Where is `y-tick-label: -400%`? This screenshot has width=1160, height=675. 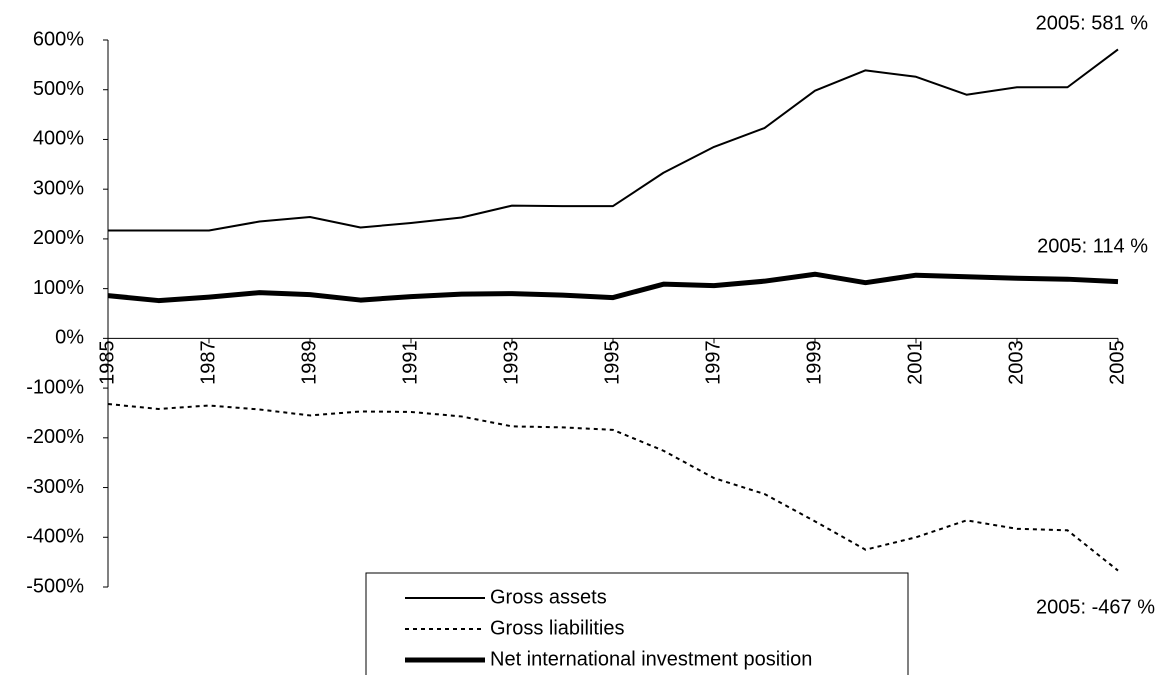
y-tick-label: -400% is located at coordinates (55, 537).